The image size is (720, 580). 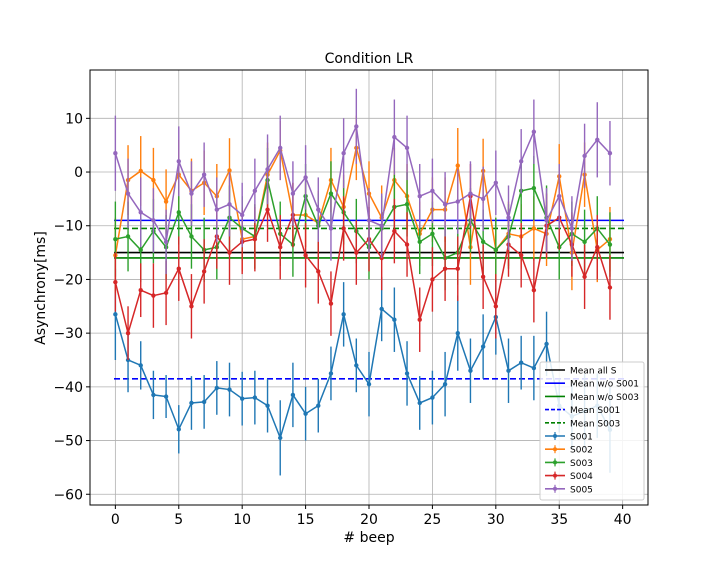 I want to click on legend-entry: Mean S003, so click(x=582, y=424).